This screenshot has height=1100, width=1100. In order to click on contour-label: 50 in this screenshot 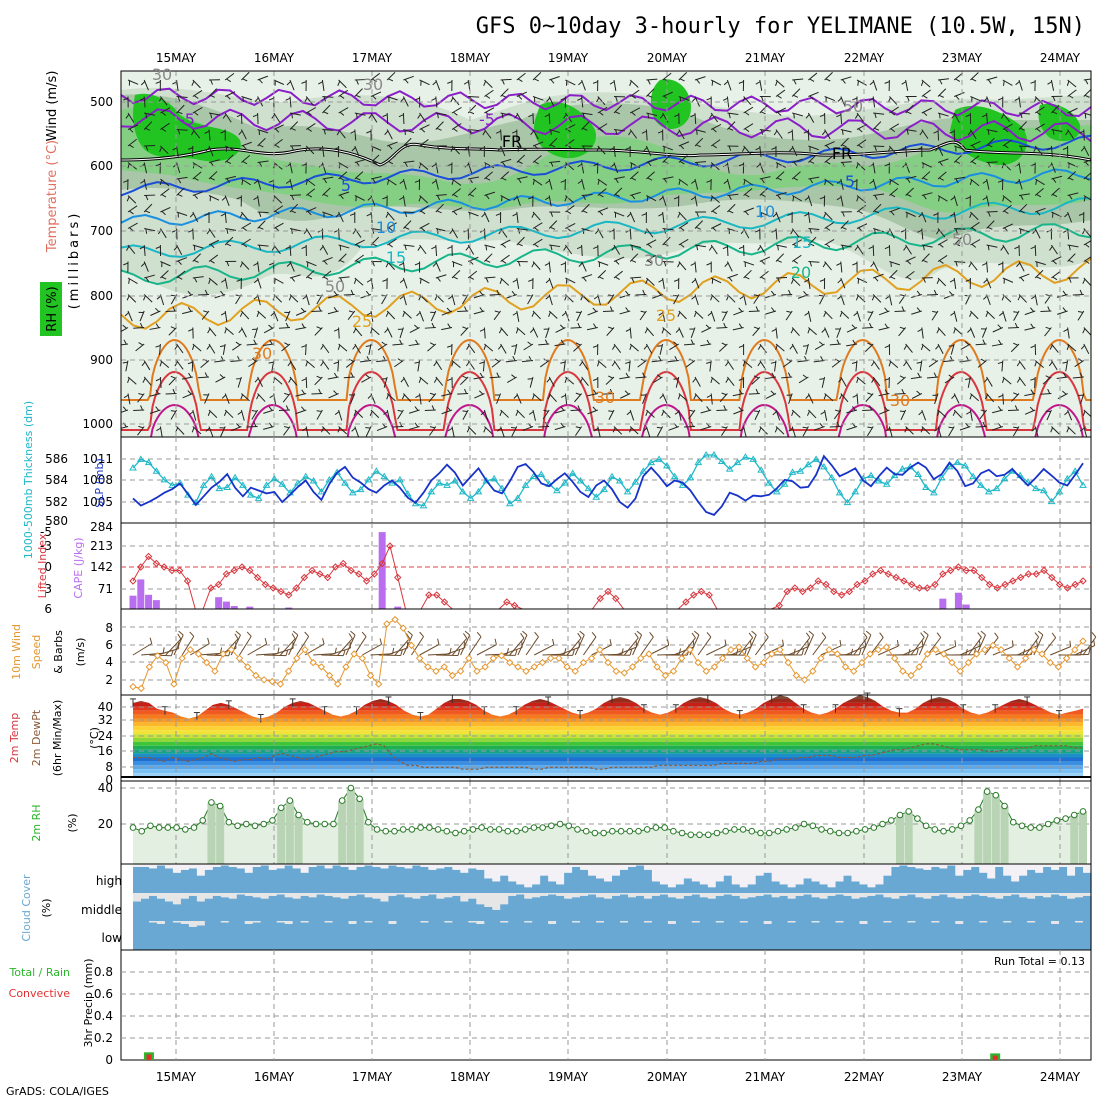, I will do `click(335, 286)`.